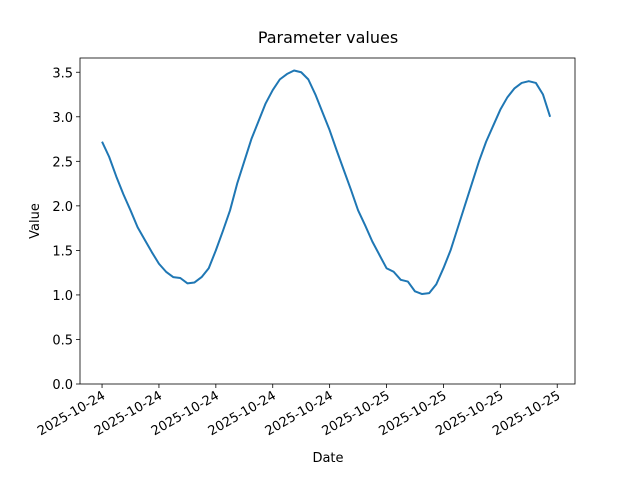 Image resolution: width=640 pixels, height=480 pixels. I want to click on y-tick-label: 3.5, so click(62, 73).